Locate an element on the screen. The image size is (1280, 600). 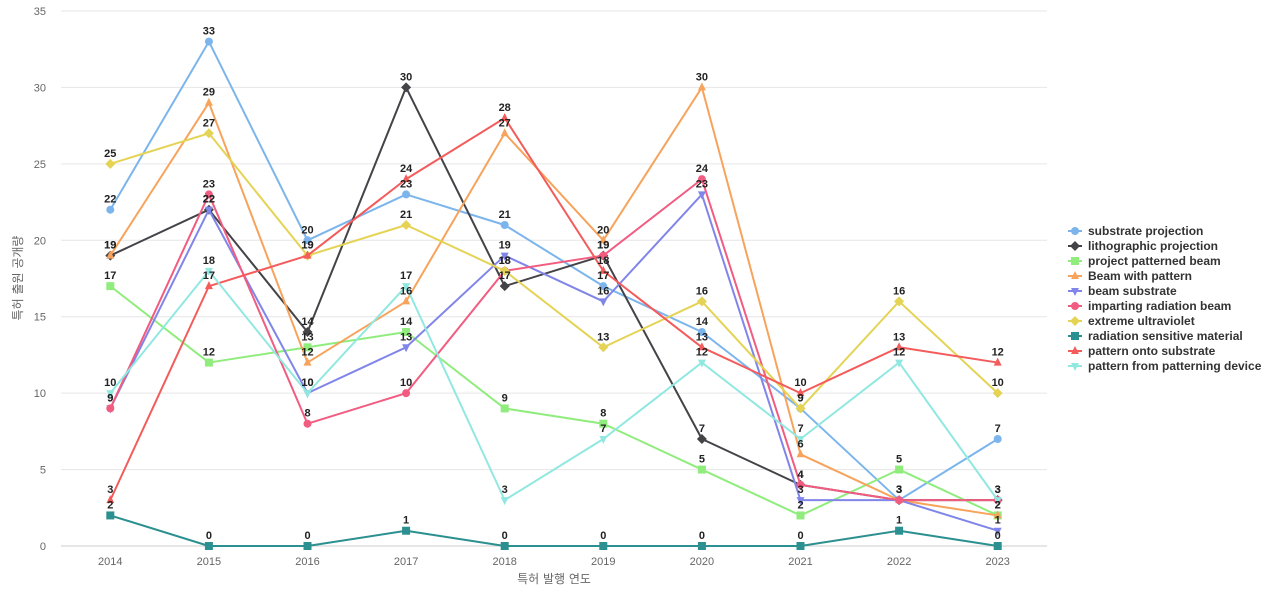
legend-item: substrate projection is located at coordinates (1135, 231).